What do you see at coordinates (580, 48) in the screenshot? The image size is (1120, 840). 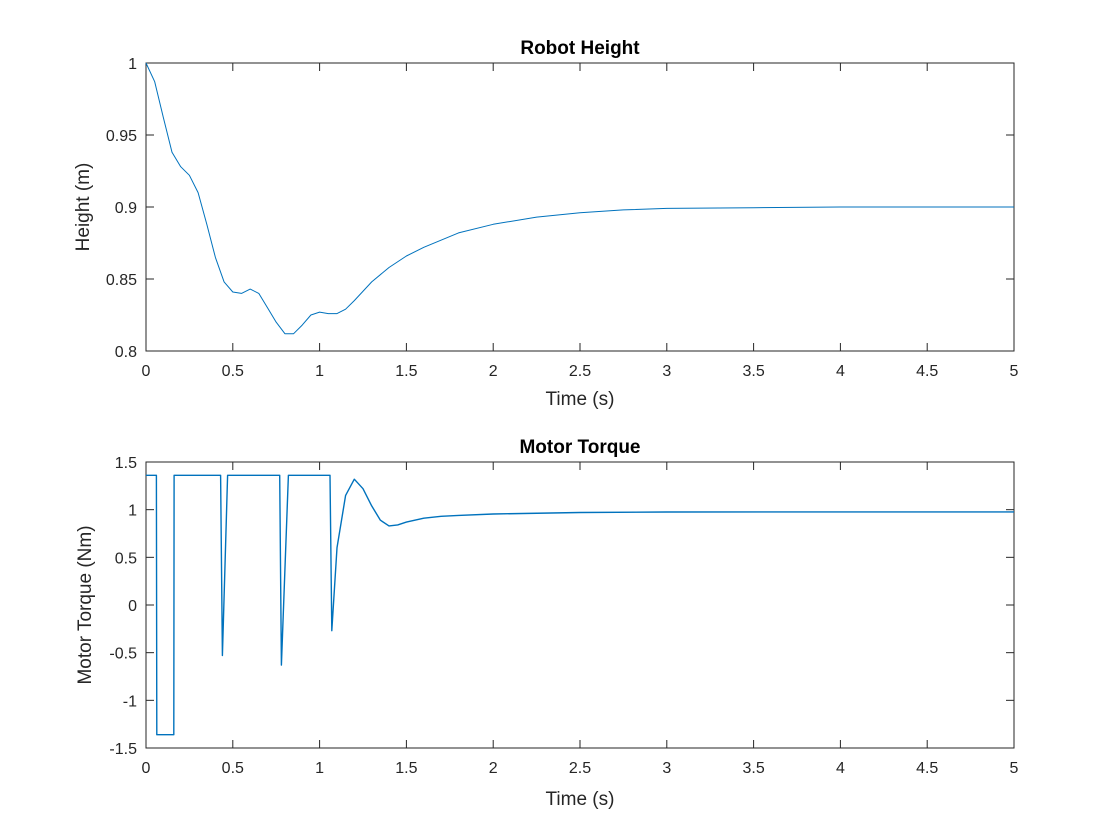 I see `plot-title: Robot Height` at bounding box center [580, 48].